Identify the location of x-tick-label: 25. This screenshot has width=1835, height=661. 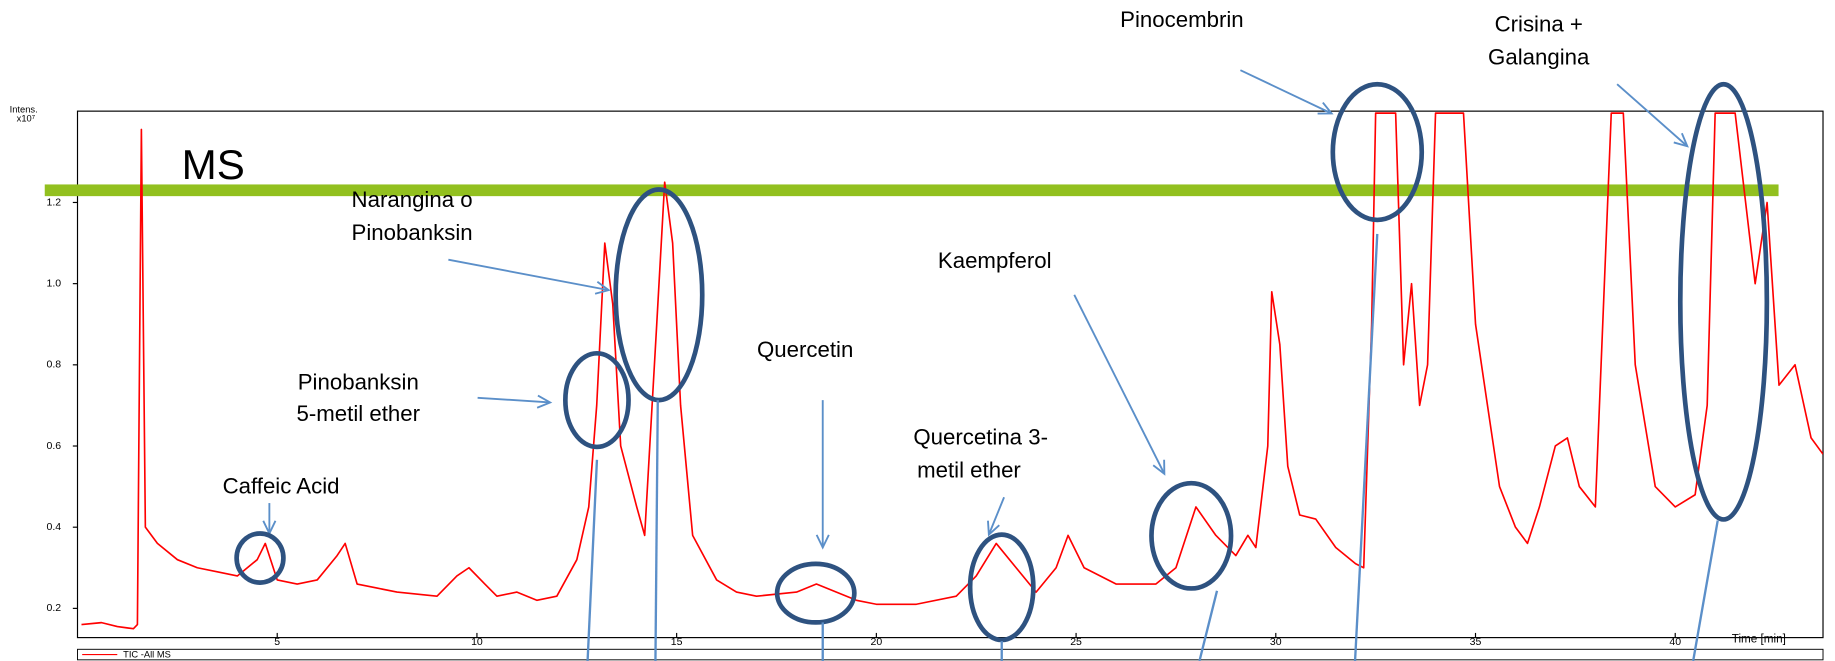
(1076, 642).